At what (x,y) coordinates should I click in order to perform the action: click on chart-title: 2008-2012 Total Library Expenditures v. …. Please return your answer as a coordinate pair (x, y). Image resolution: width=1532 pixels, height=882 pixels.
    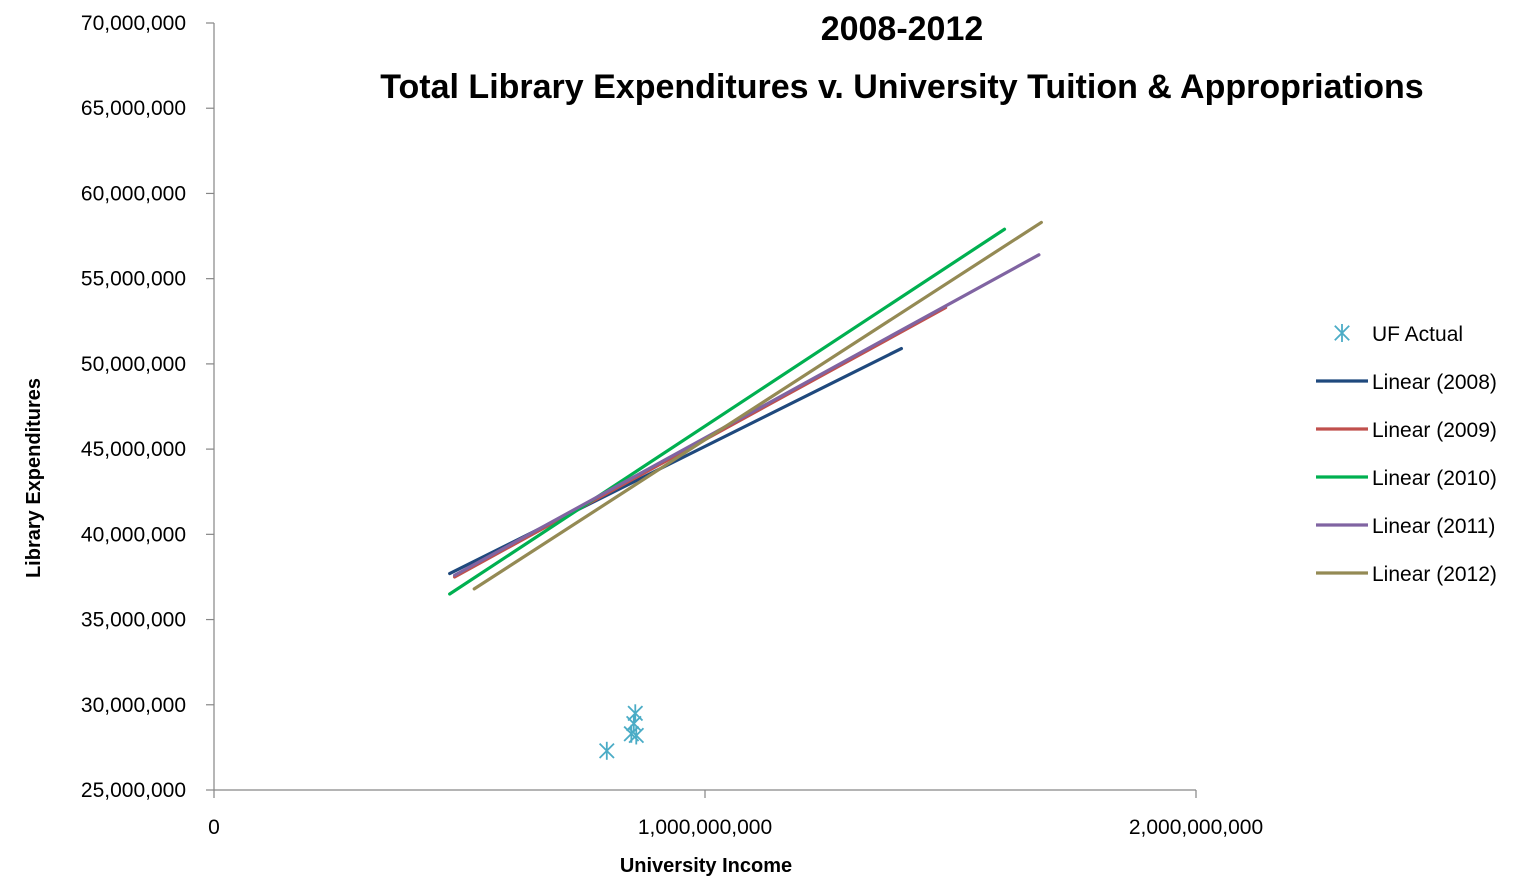
    Looking at the image, I should click on (901, 58).